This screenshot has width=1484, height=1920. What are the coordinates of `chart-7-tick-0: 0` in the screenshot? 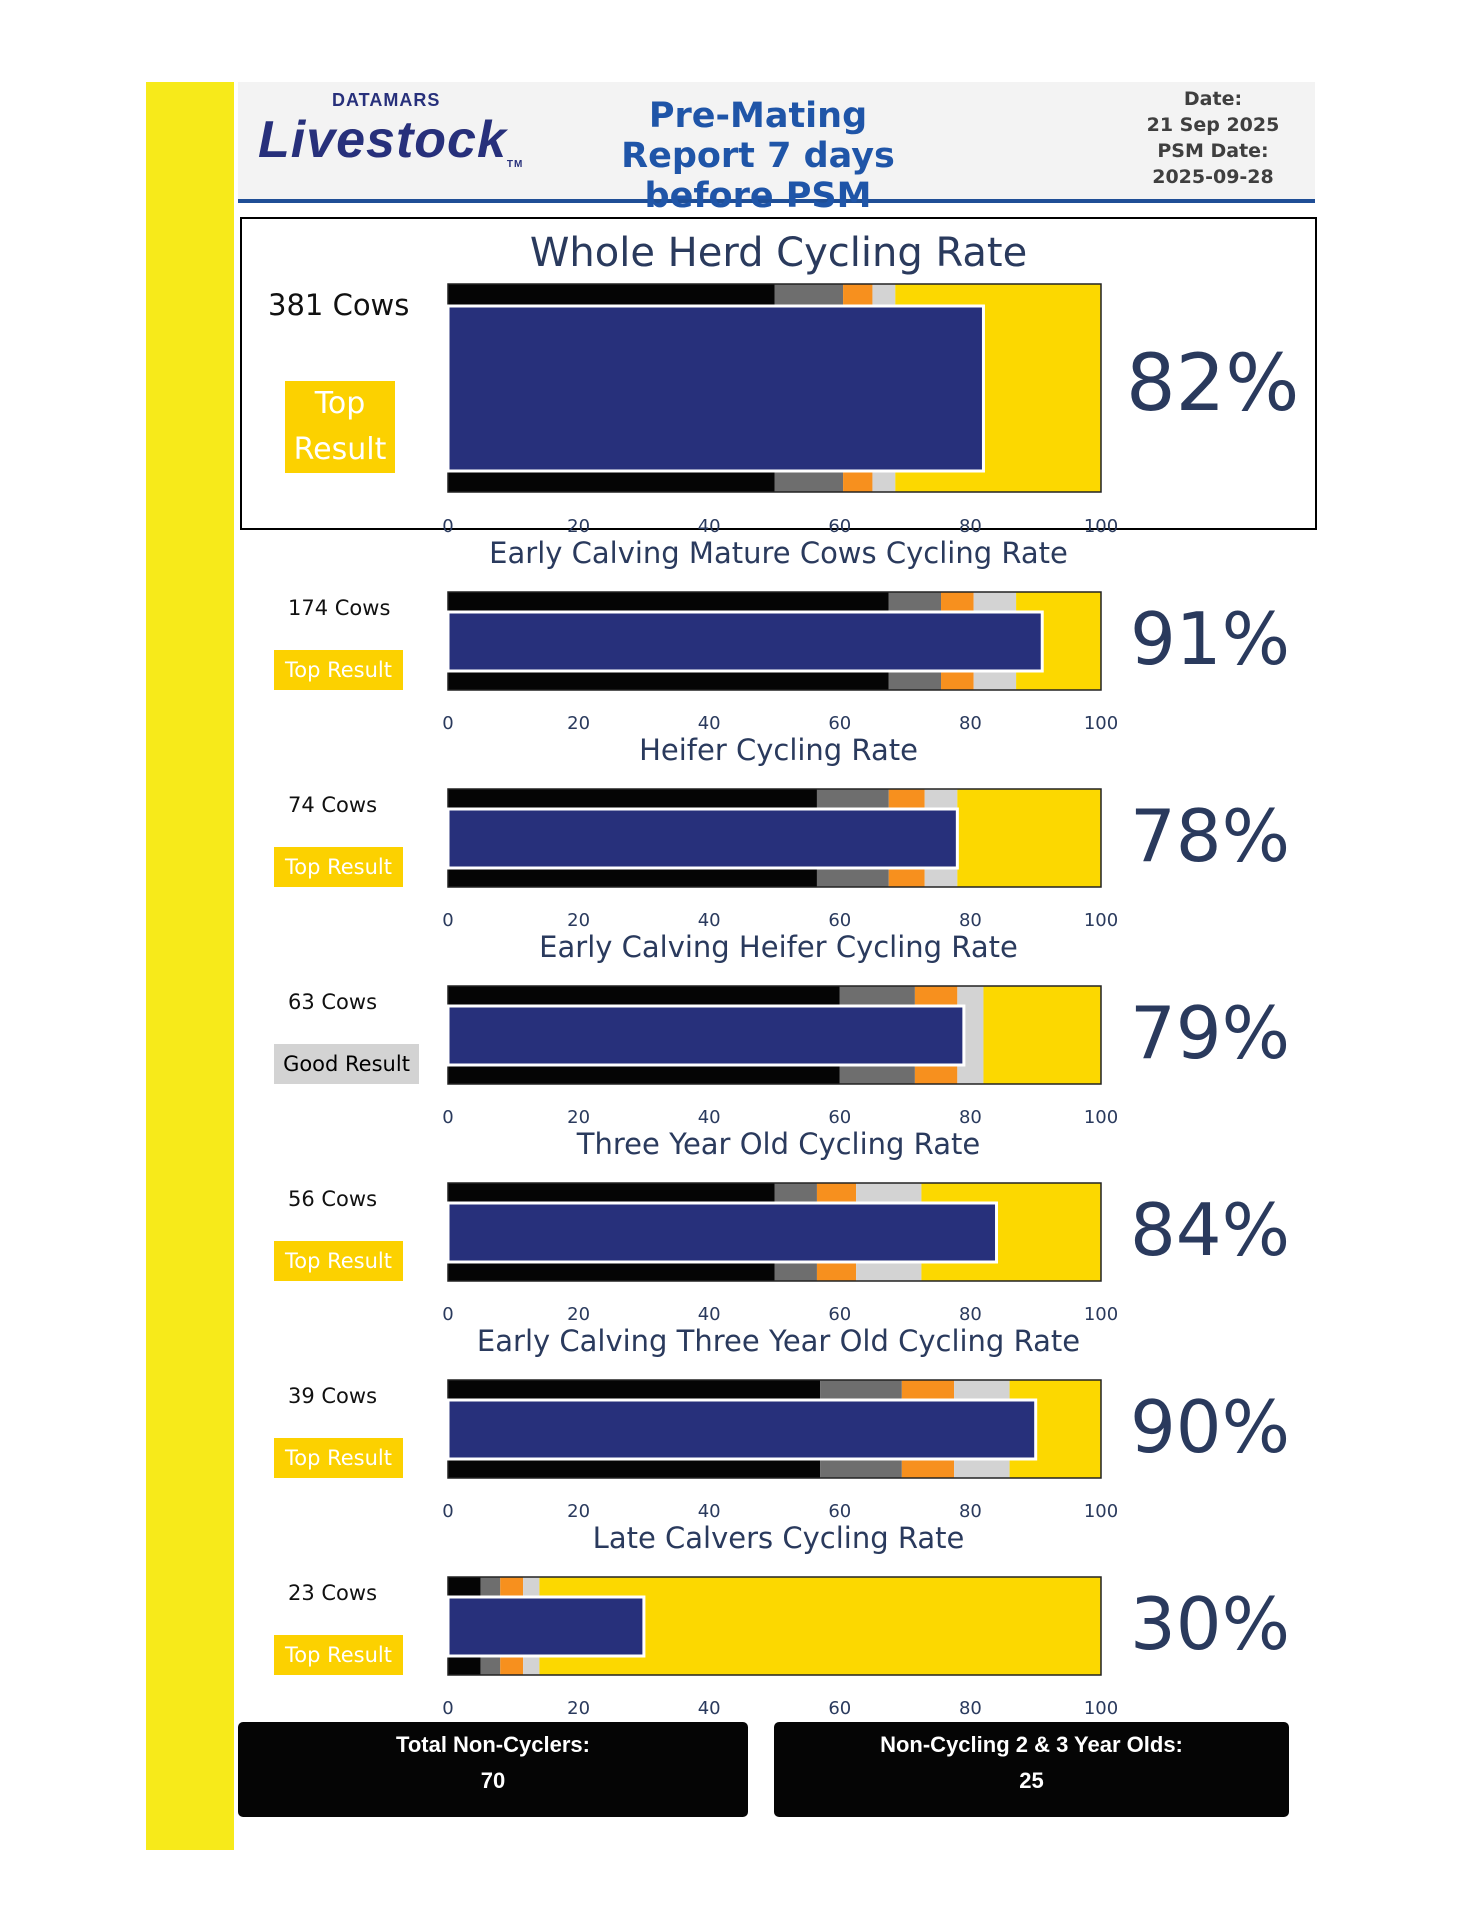 It's located at (447, 1708).